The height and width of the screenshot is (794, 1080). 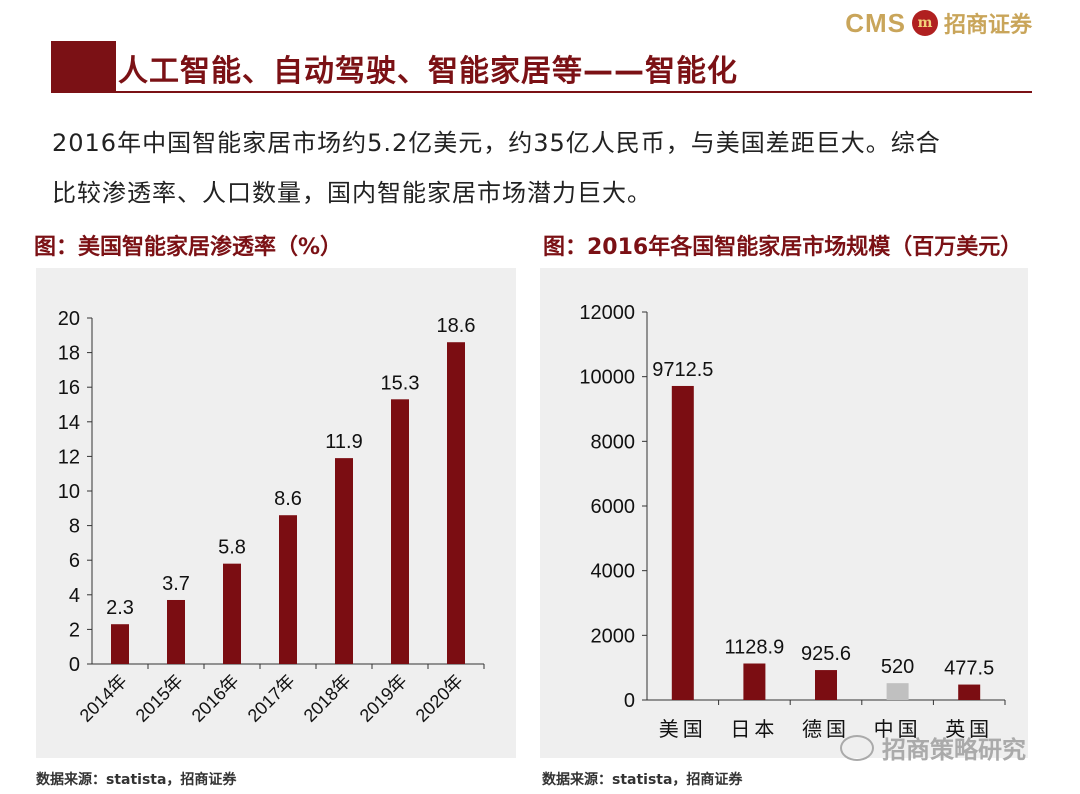 What do you see at coordinates (987, 25) in the screenshot?
I see `logo-chinese-text: 招商证券` at bounding box center [987, 25].